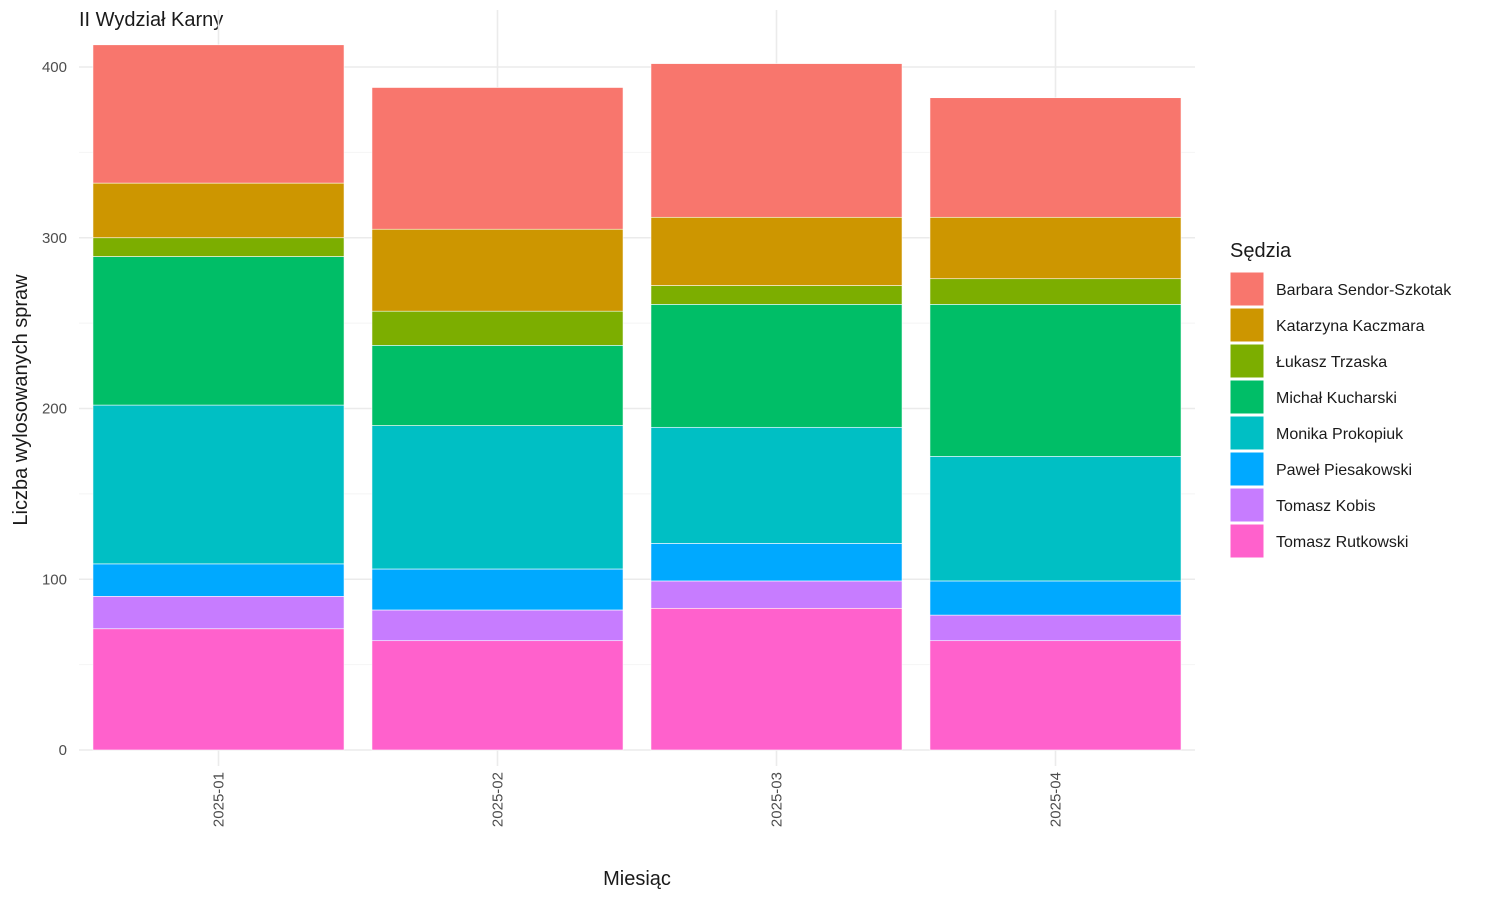  I want to click on y-tick-label: 100, so click(54, 579).